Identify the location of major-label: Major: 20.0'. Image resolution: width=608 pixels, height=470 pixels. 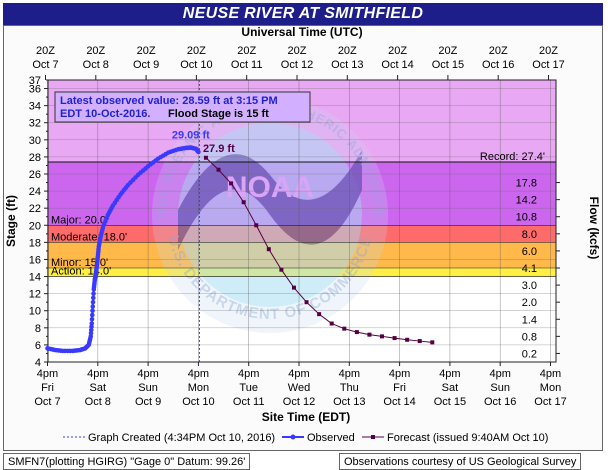
(79, 220).